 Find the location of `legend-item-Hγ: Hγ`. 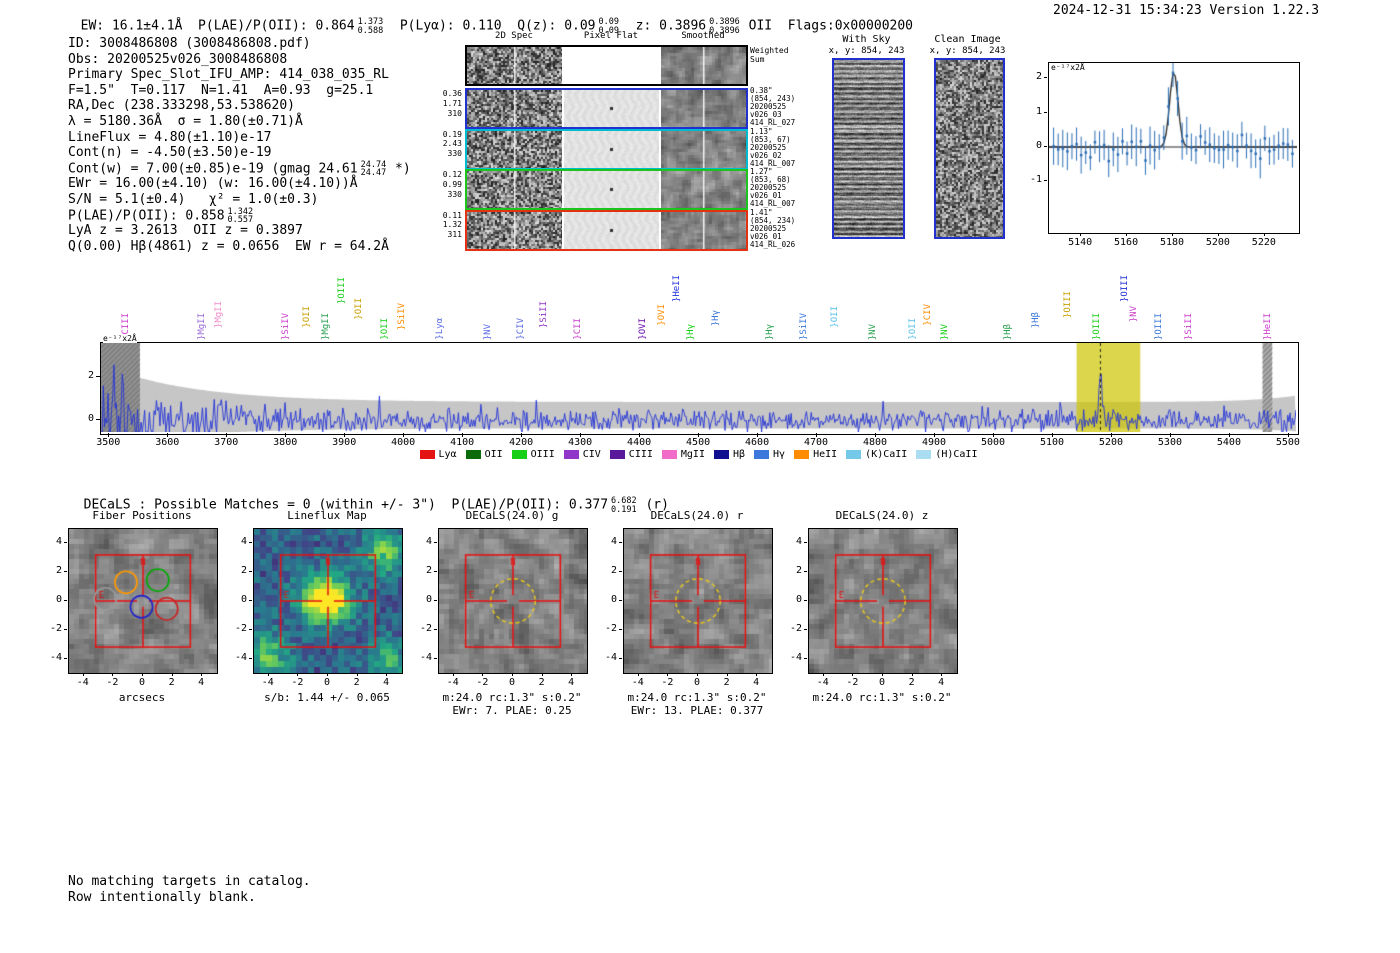

legend-item-Hγ: Hγ is located at coordinates (769, 454).